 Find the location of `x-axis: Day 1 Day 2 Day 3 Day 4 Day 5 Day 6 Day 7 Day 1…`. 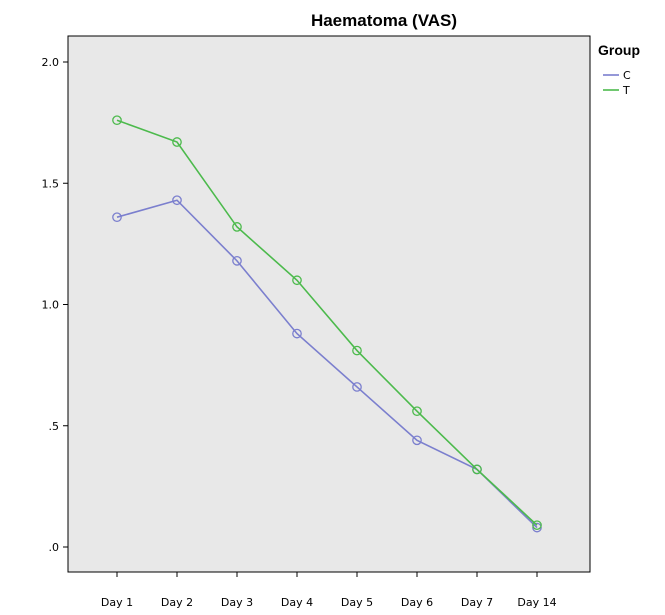

x-axis: Day 1 Day 2 Day 3 Day 4 Day 5 Day 6 Day 7 Day 1… is located at coordinates (329, 590).